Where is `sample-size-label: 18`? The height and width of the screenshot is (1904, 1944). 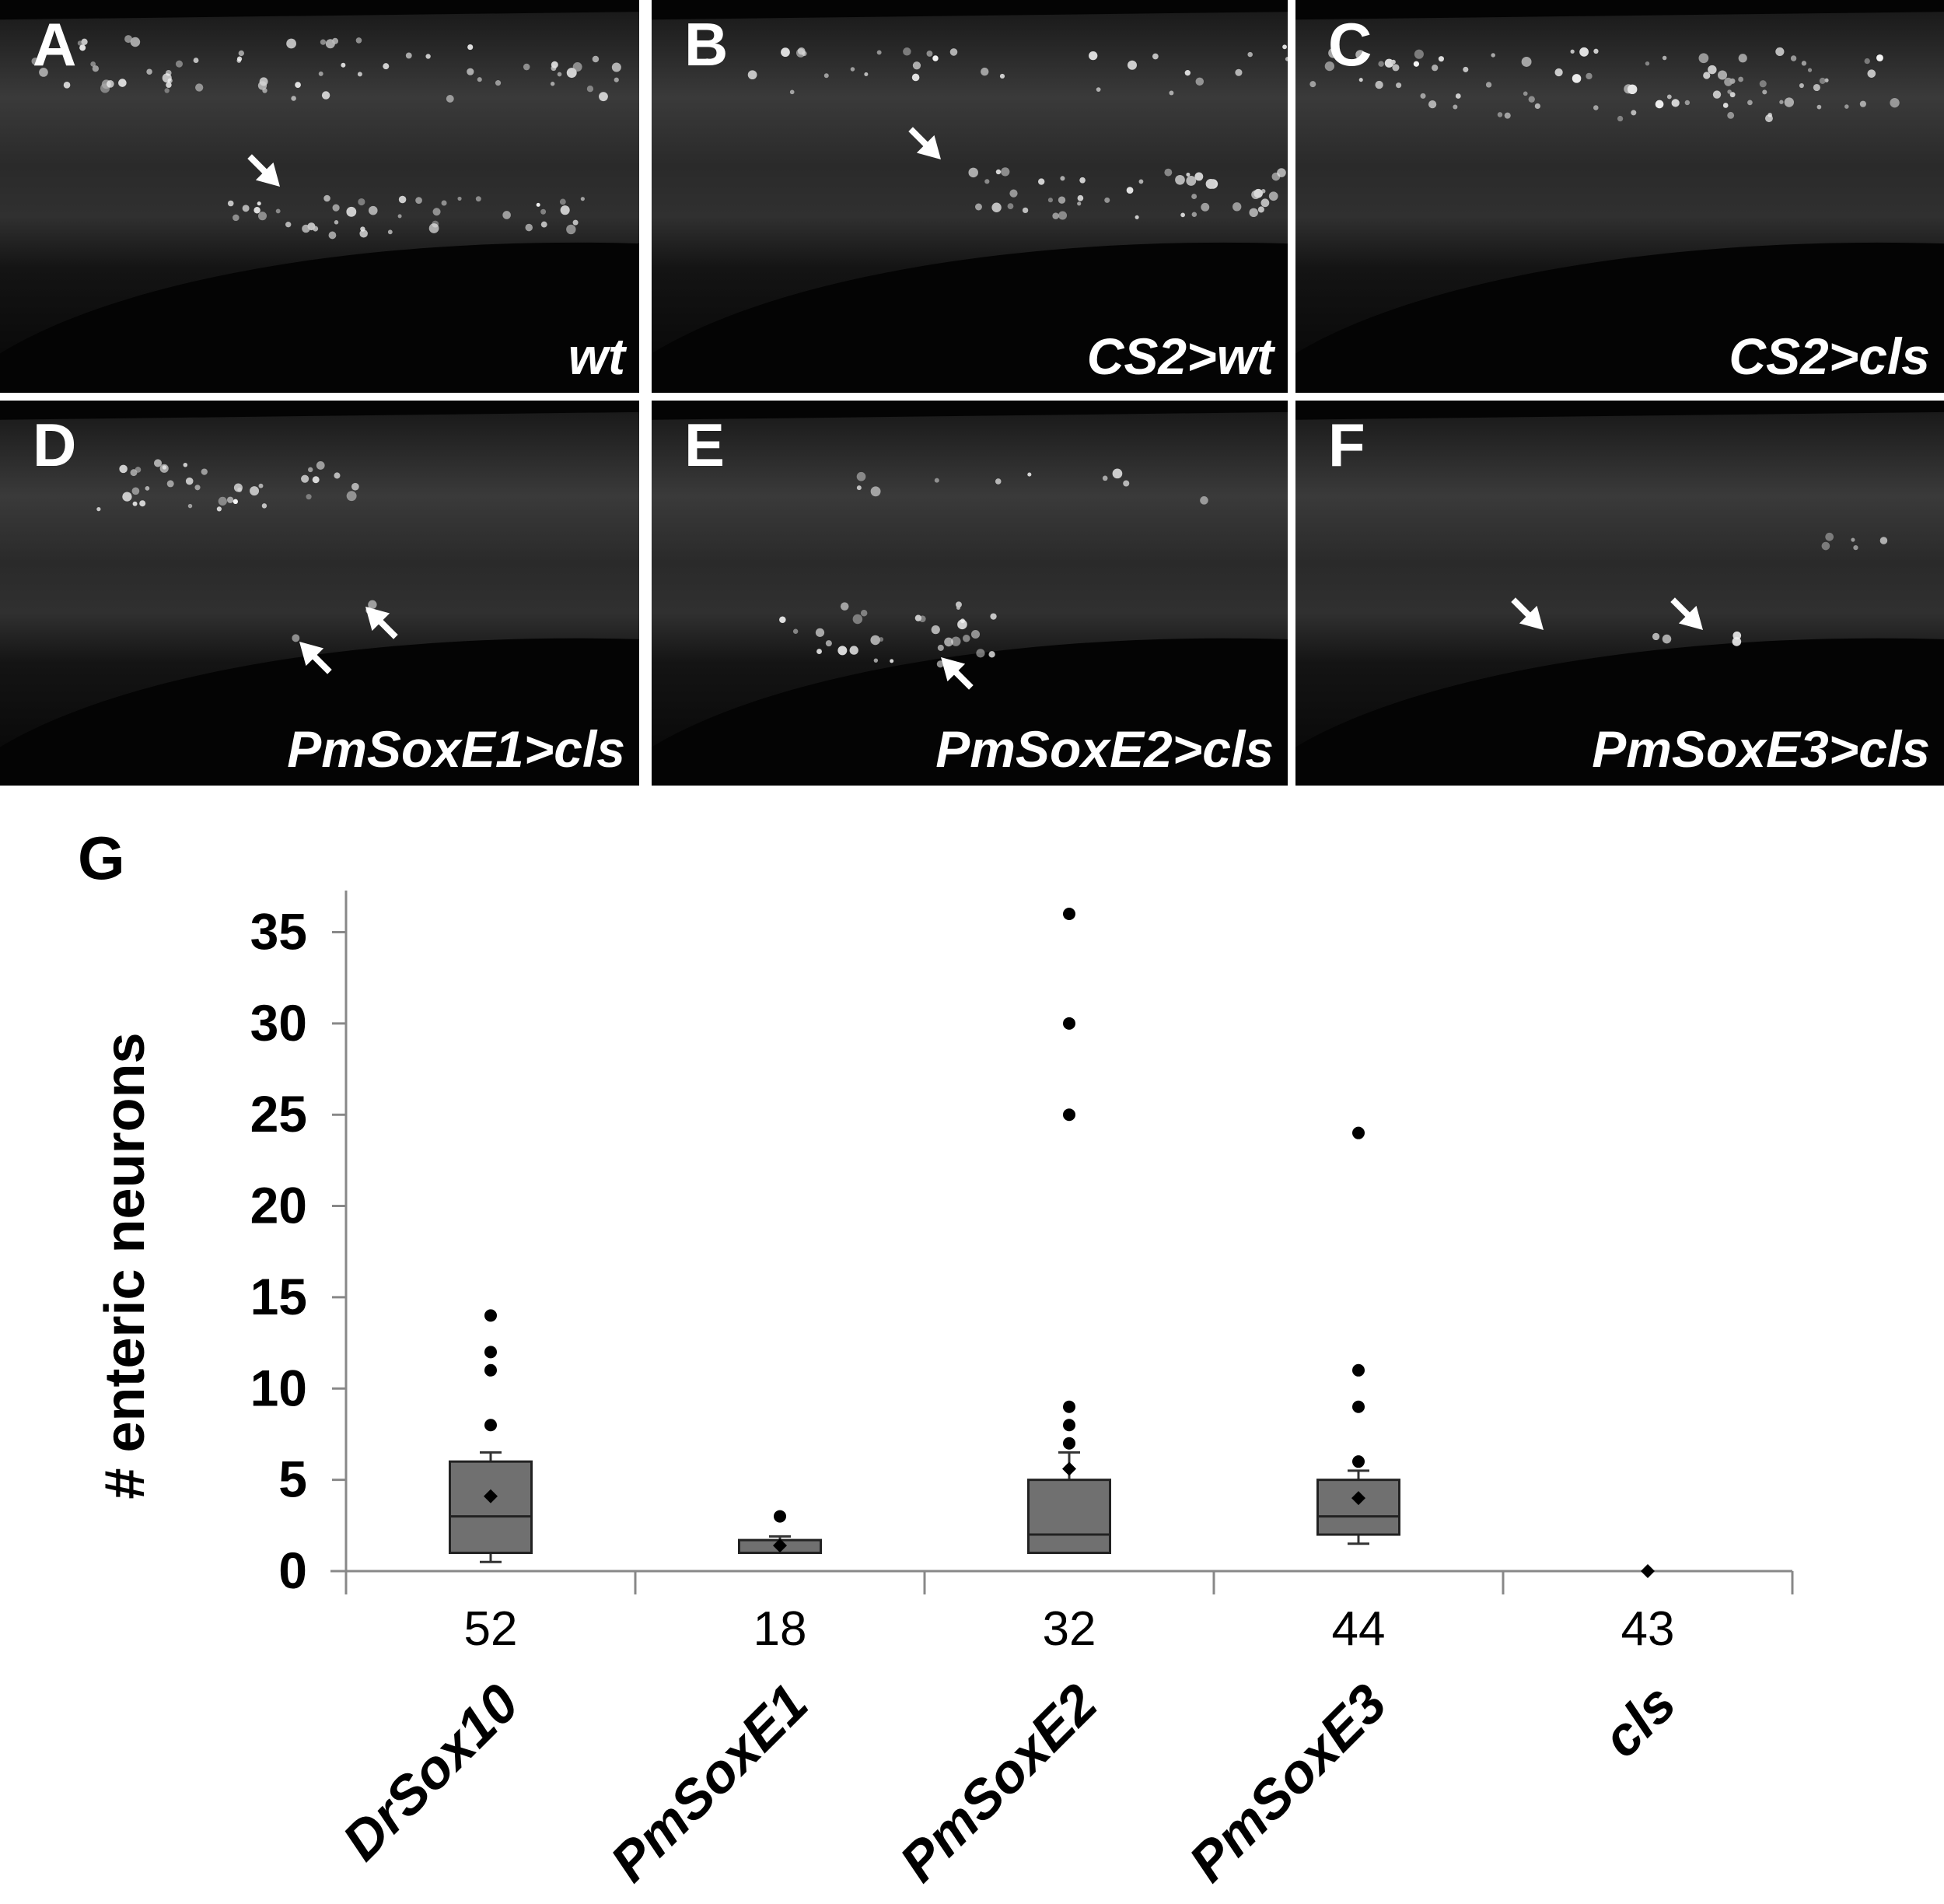
sample-size-label: 18 is located at coordinates (780, 1629).